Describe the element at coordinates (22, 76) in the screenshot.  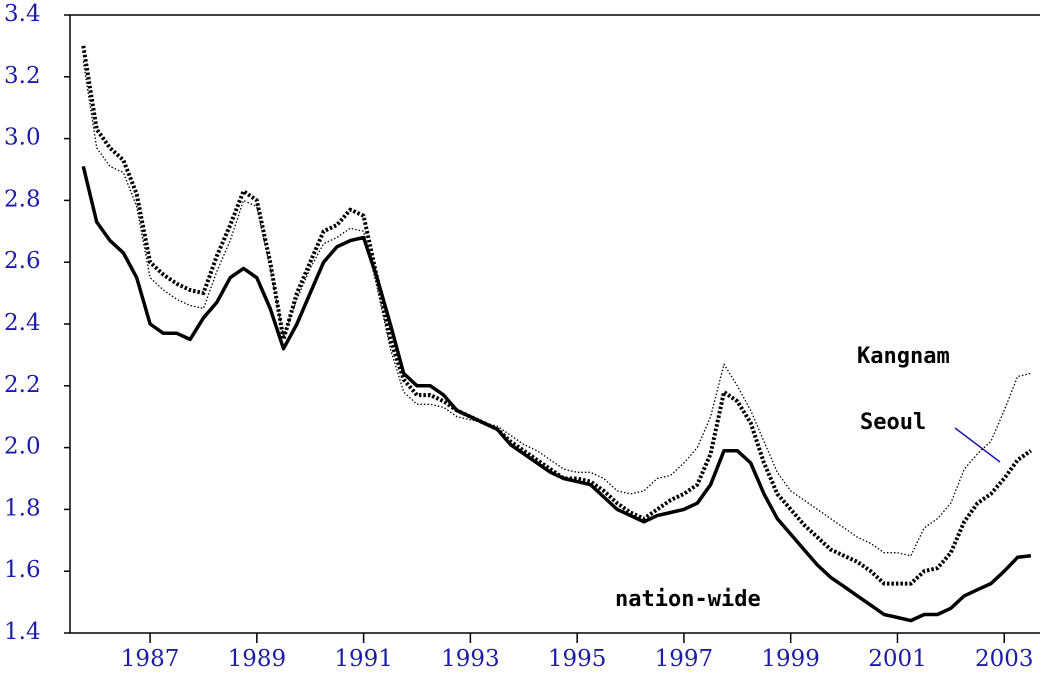
I see `y-tick-label: 3.2` at that location.